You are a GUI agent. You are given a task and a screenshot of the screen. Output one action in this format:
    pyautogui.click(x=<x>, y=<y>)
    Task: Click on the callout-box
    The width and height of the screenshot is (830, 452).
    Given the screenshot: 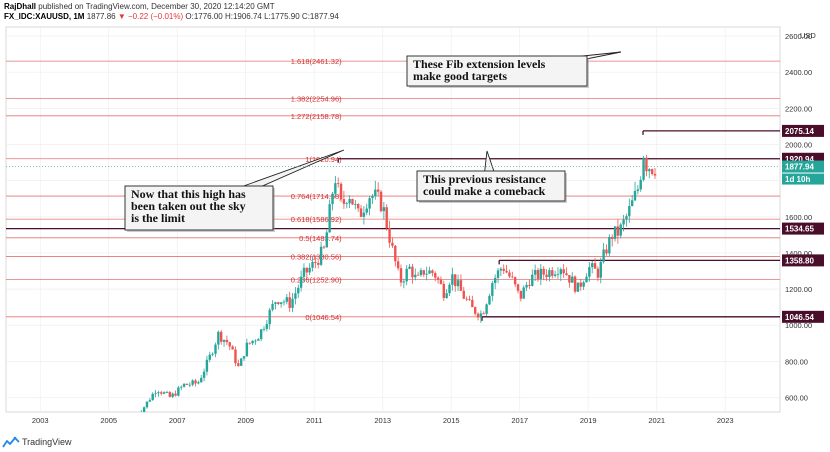 What is the action you would take?
    pyautogui.click(x=491, y=186)
    